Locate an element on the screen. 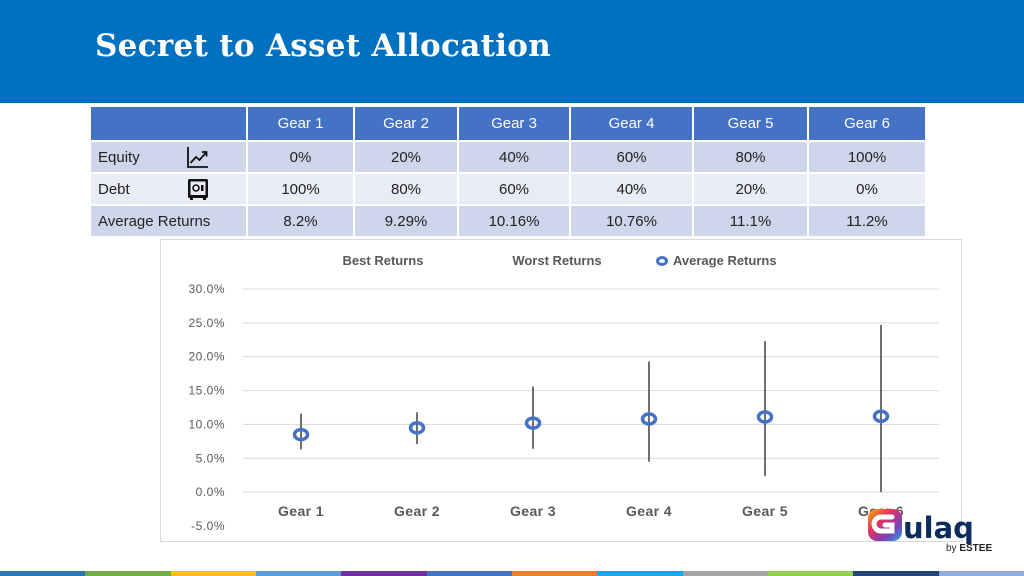 The width and height of the screenshot is (1024, 576). x-tick-label: Gear 1 is located at coordinates (301, 511).